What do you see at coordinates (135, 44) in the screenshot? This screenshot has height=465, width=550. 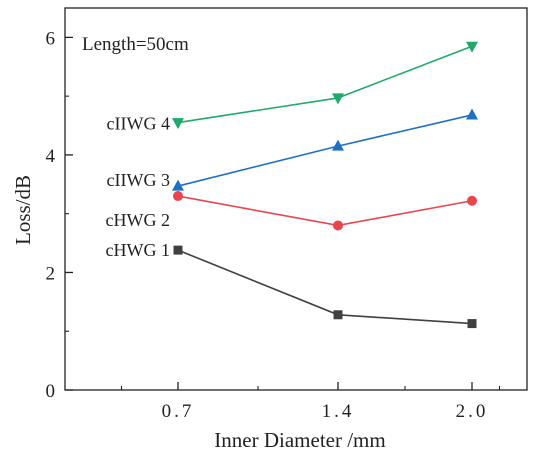 I see `chart-annotation: Length=50cm` at bounding box center [135, 44].